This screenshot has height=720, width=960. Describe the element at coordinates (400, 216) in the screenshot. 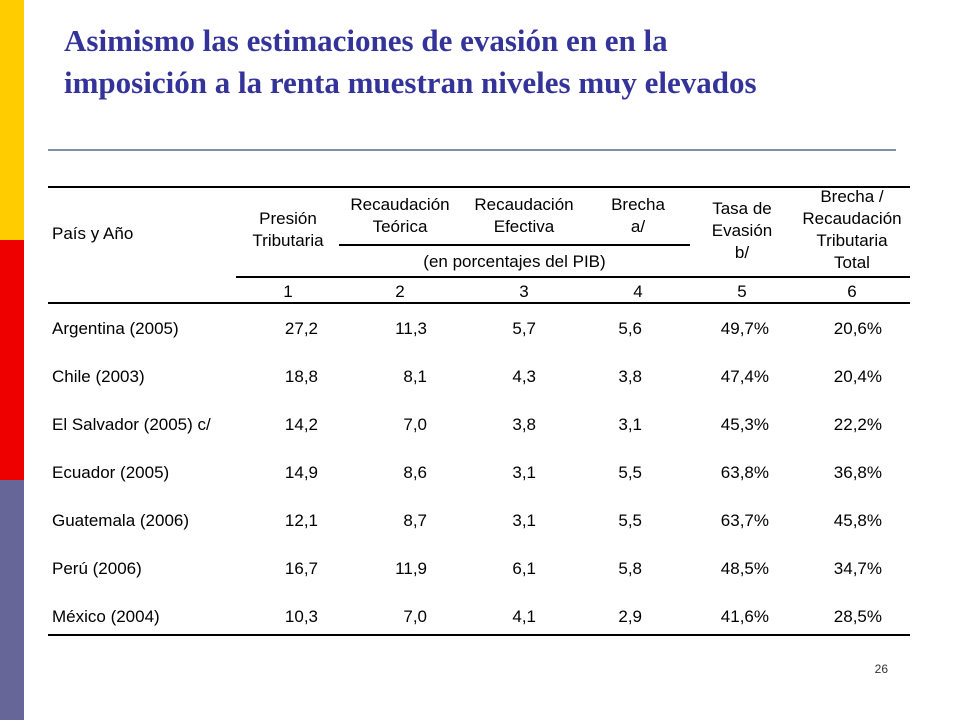

I see `header-col-2: Recaudación Teórica` at that location.